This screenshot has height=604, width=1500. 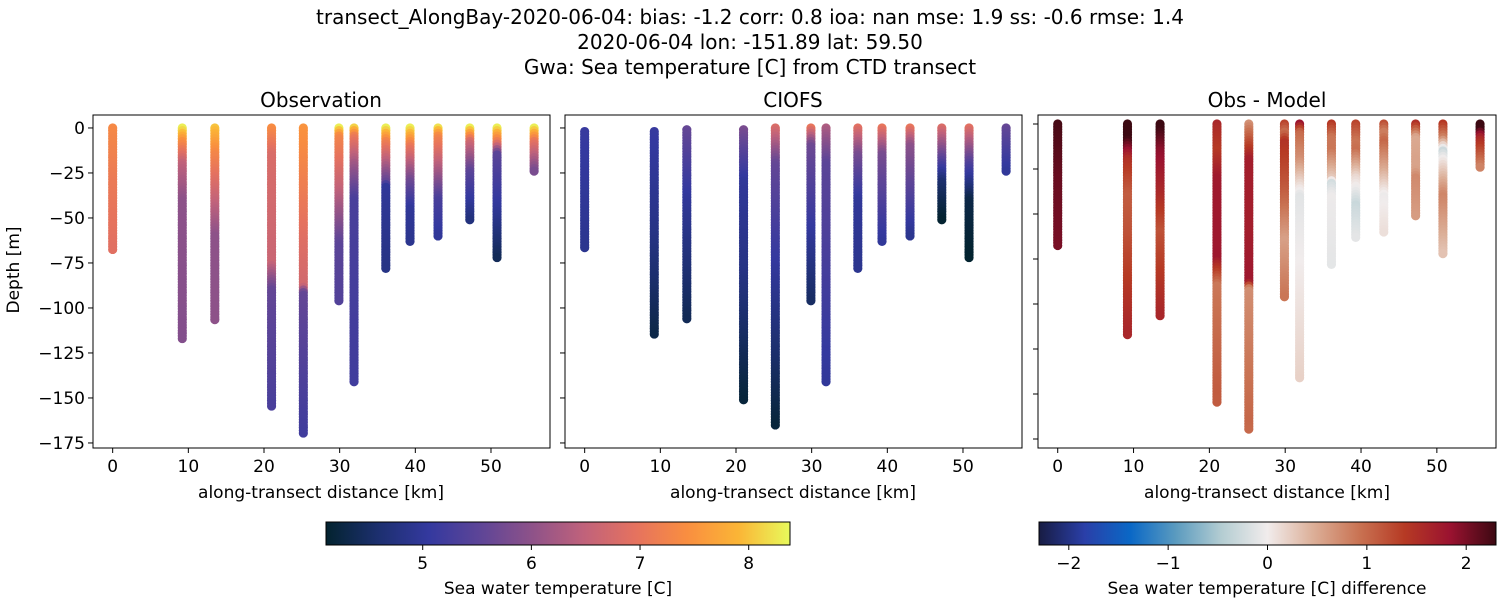 What do you see at coordinates (1168, 564) in the screenshot?
I see `colorbar-tick-label: −1` at bounding box center [1168, 564].